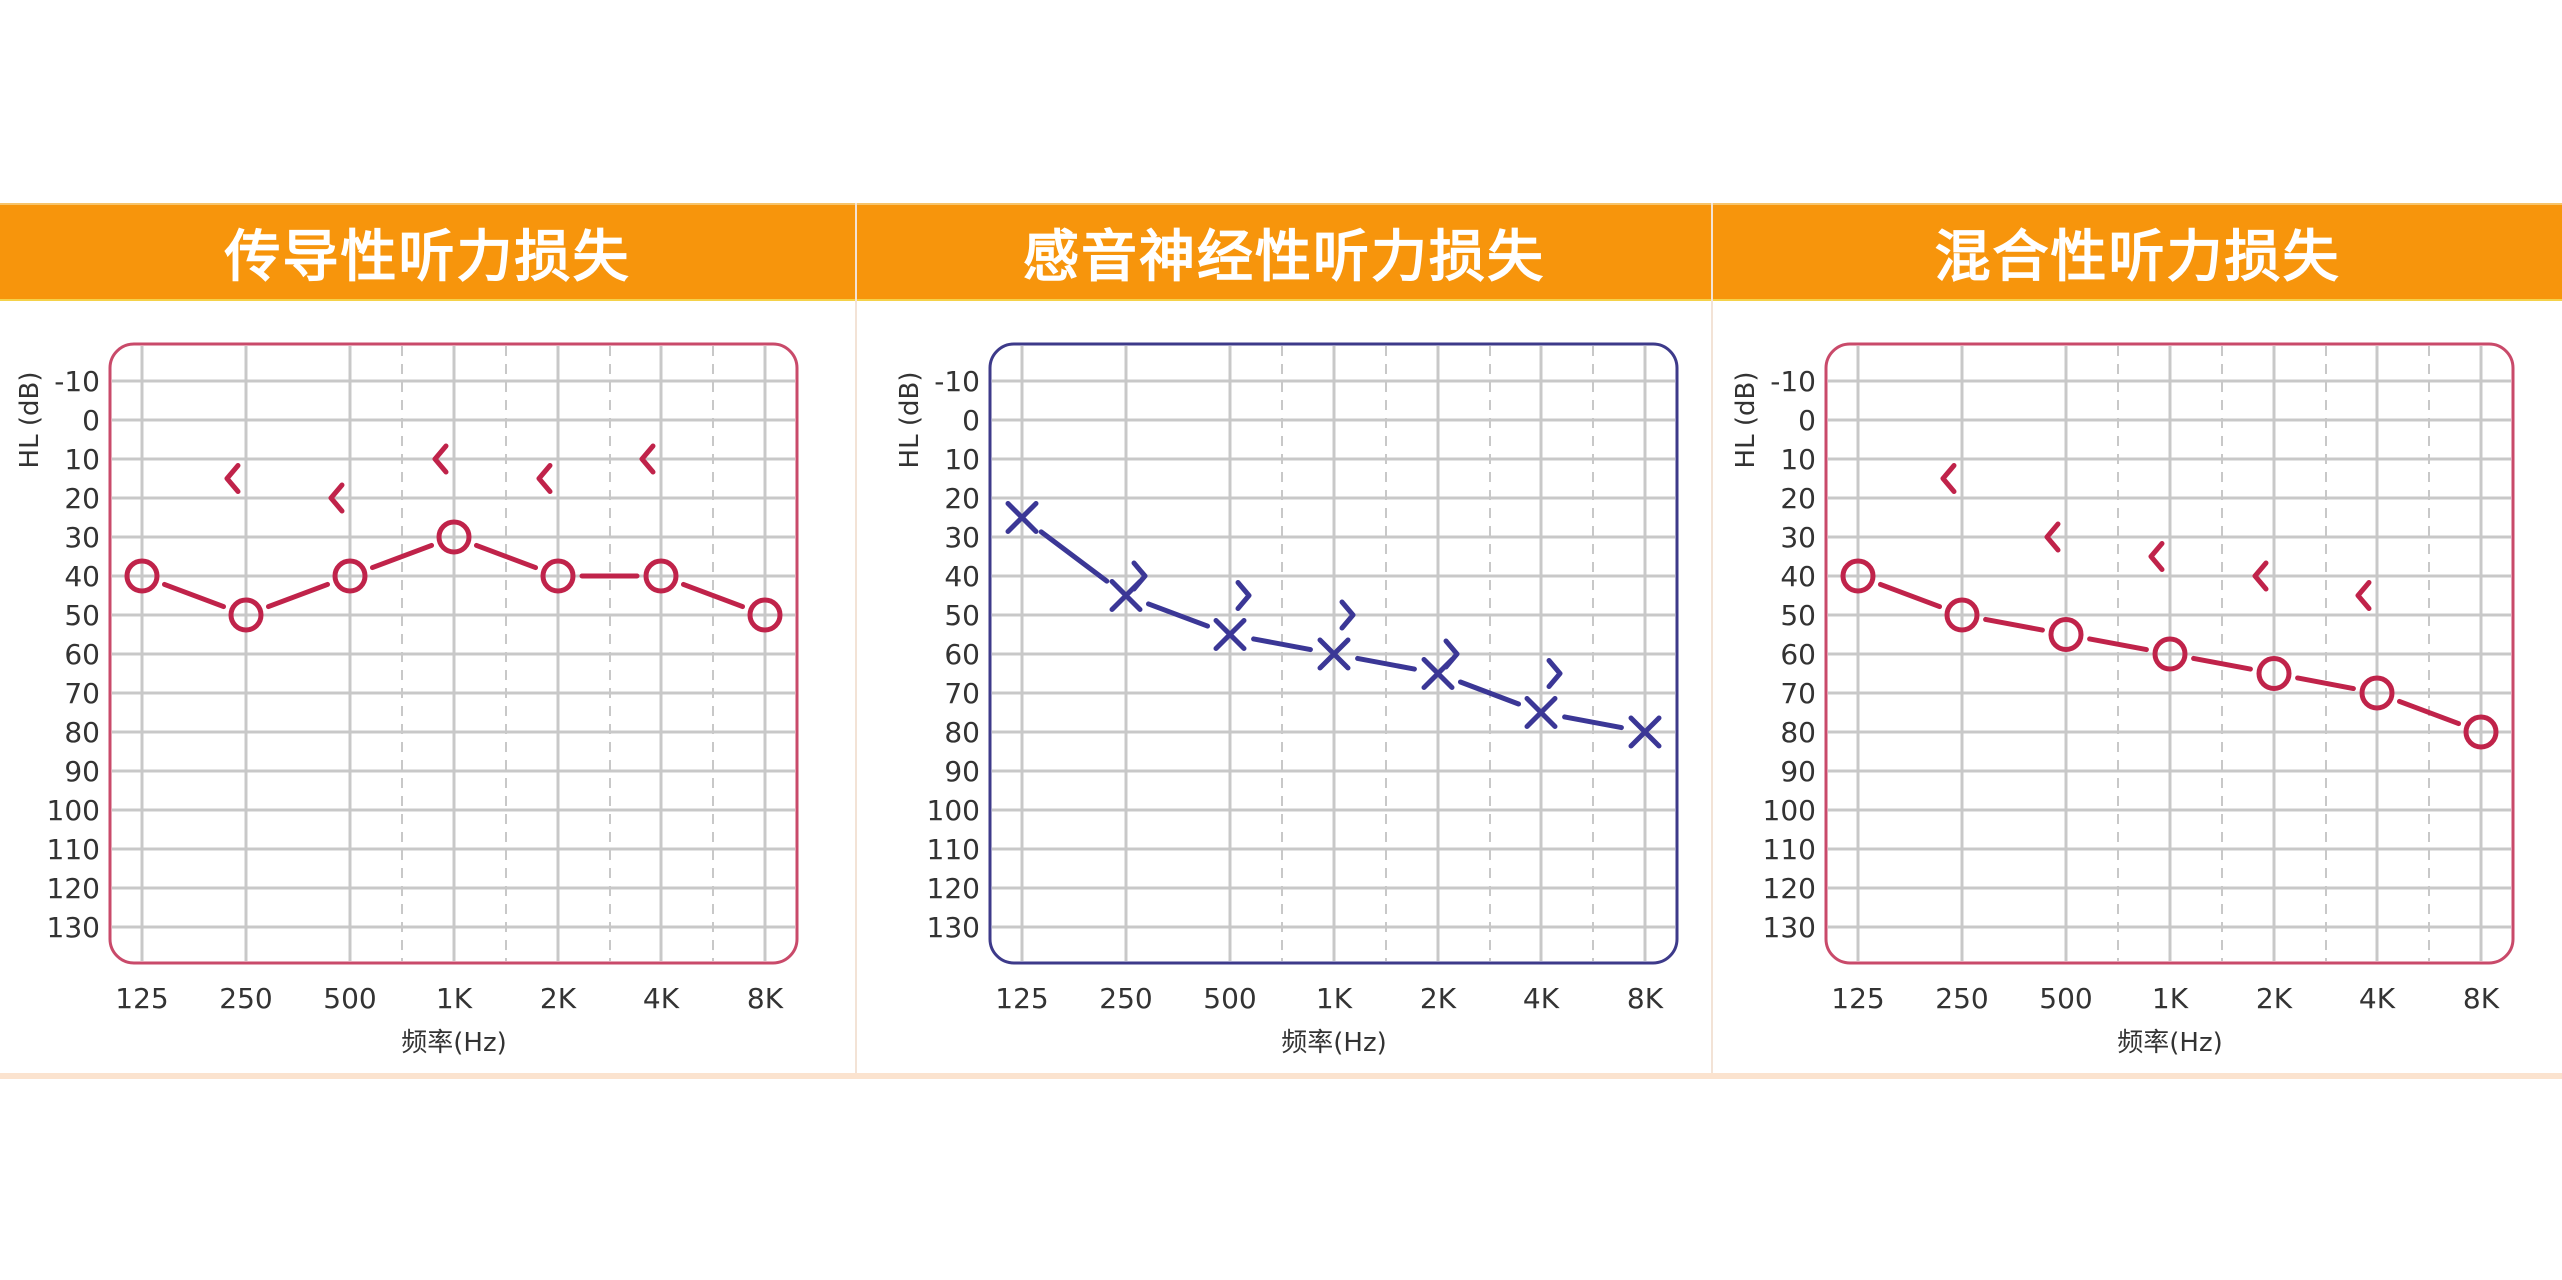 The image size is (2562, 1280). Describe the element at coordinates (1798, 771) in the screenshot. I see `y-tick-label: 90` at that location.